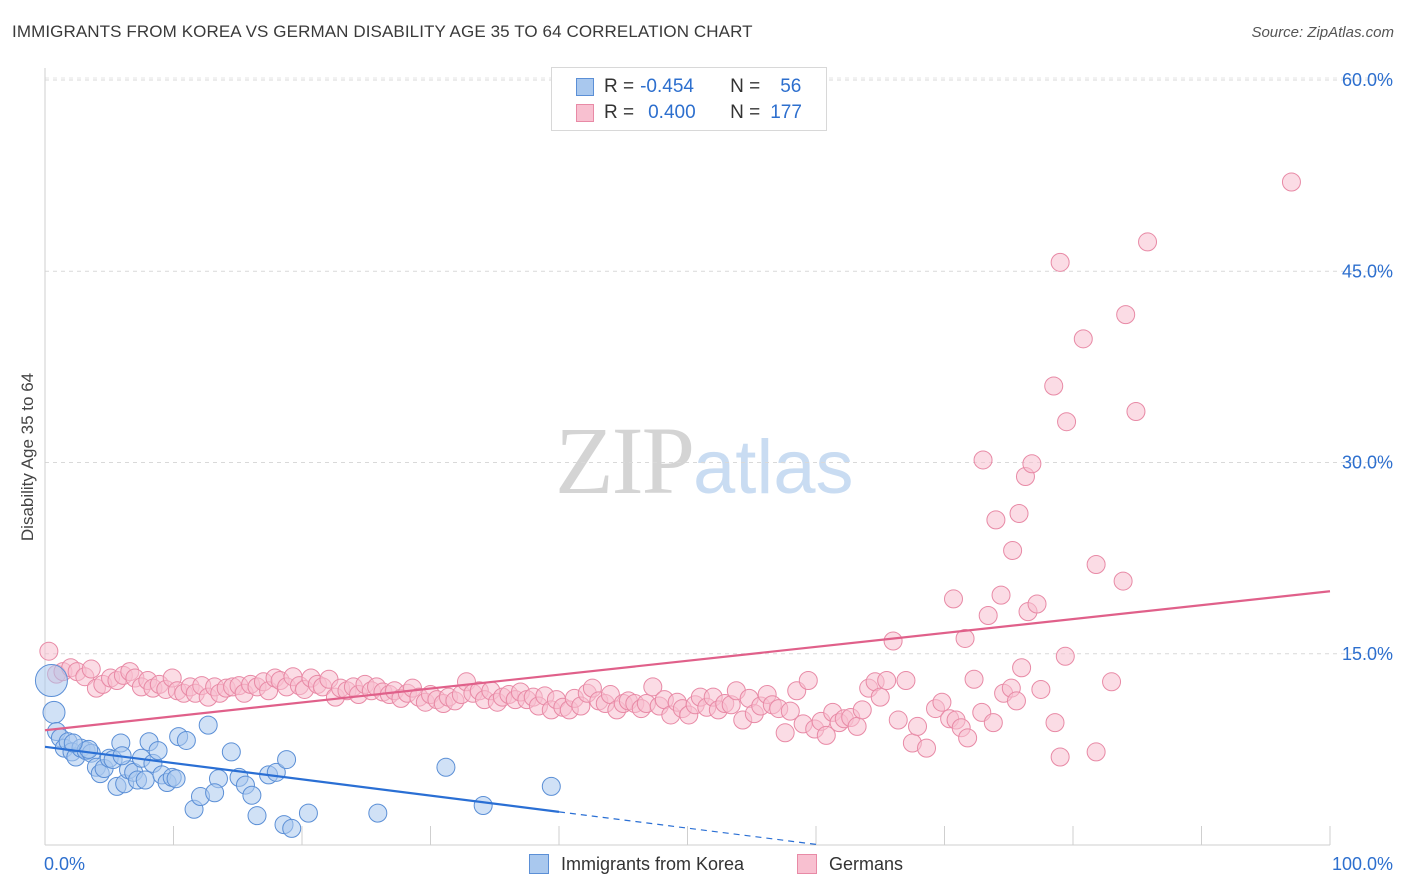 Image resolution: width=1406 pixels, height=892 pixels. I want to click on bottom-legend-label-korea: Immigrants from Korea, so click(653, 863).